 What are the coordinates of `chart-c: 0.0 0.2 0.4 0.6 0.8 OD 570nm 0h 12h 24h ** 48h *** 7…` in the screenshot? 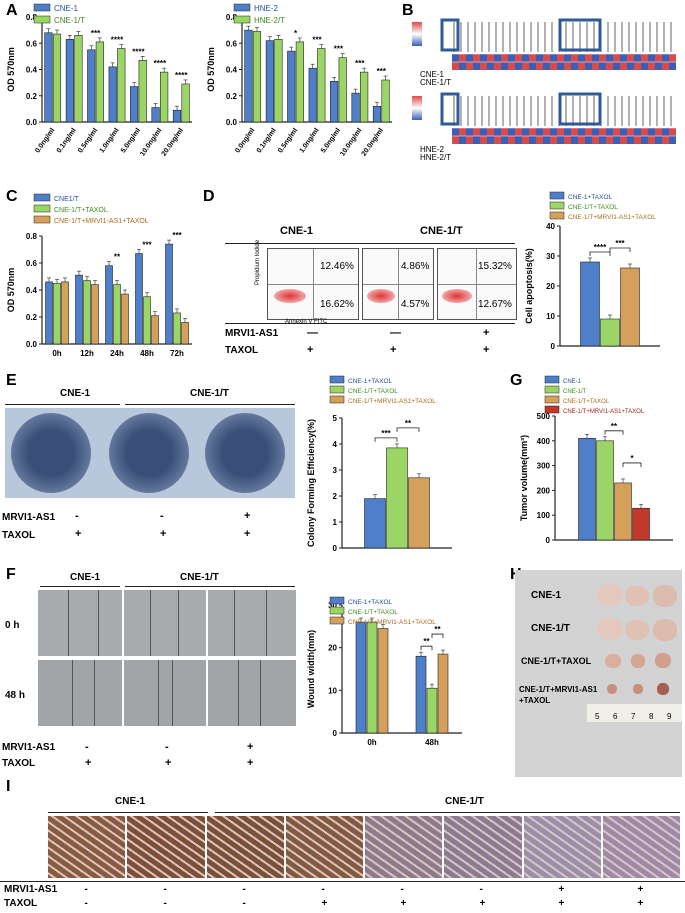 It's located at (99, 275).